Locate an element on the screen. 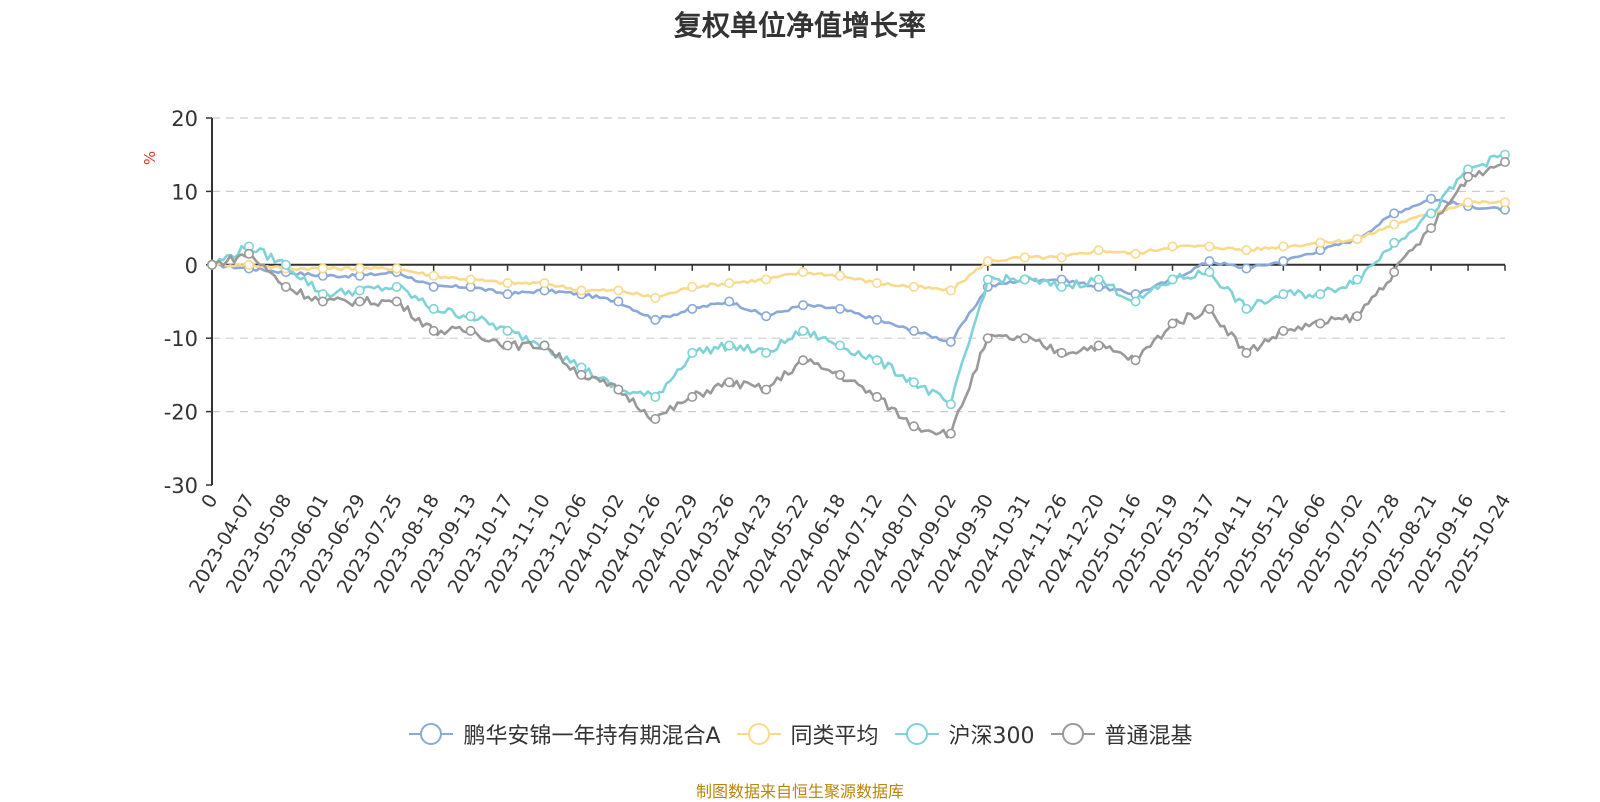  y-tick-label: 0 is located at coordinates (191, 266).